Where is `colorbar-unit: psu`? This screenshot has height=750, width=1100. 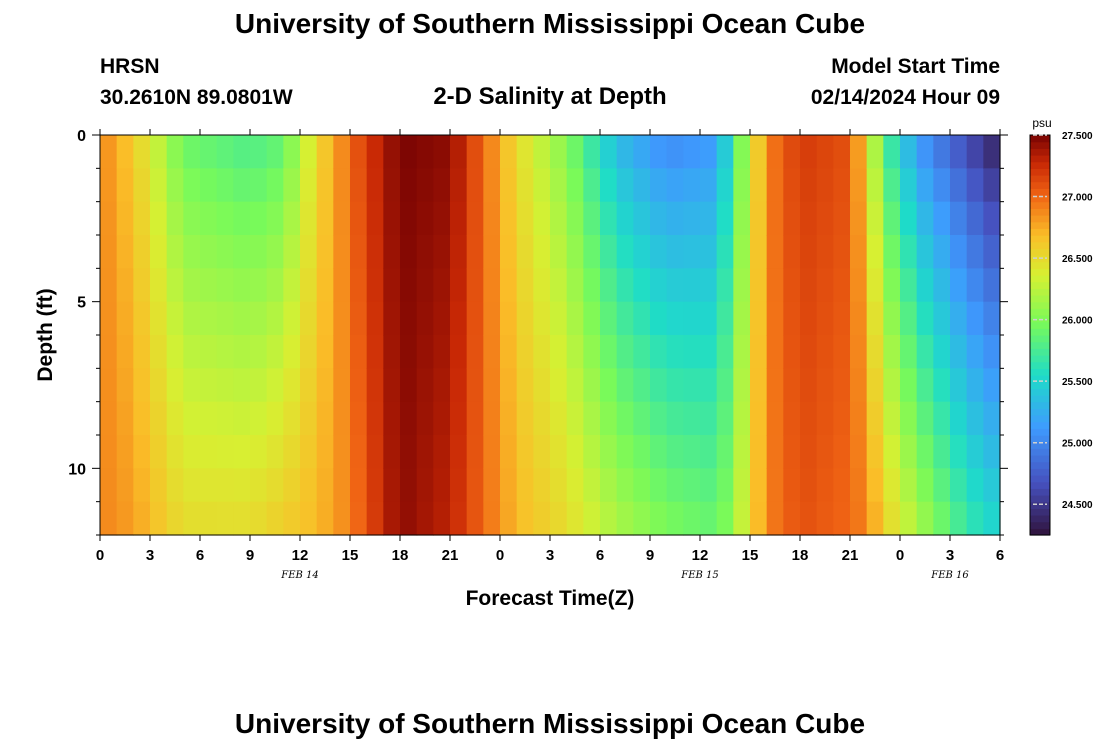
colorbar-unit: psu is located at coordinates (1041, 123).